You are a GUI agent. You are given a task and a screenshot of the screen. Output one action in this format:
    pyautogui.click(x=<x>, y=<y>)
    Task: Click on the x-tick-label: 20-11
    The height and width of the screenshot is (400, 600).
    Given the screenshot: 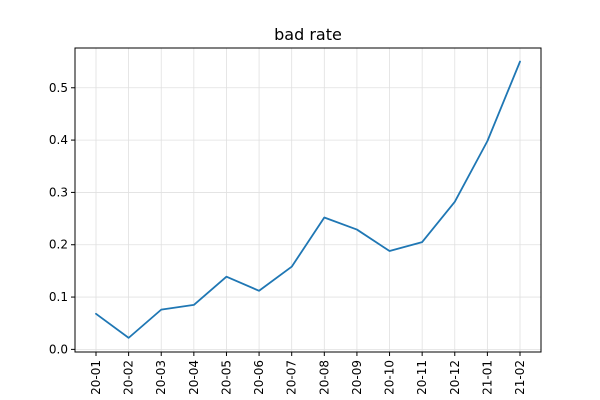 What is the action you would take?
    pyautogui.click(x=422, y=377)
    